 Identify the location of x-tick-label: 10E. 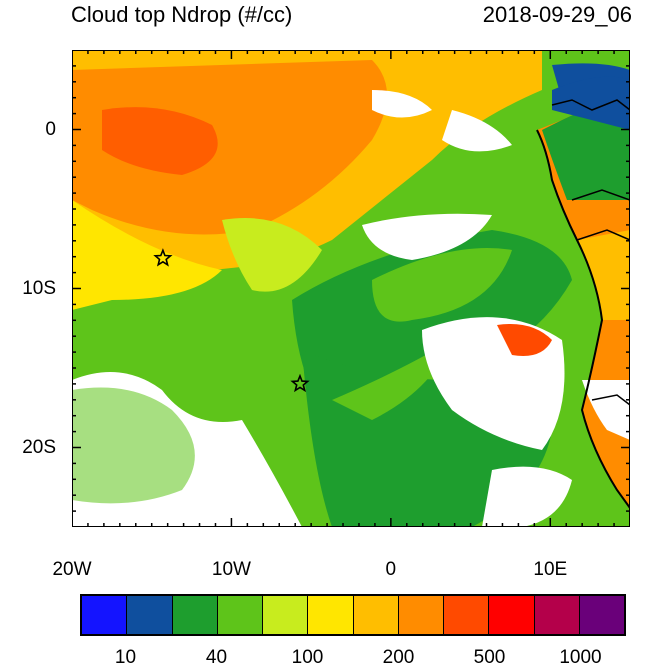
(550, 569).